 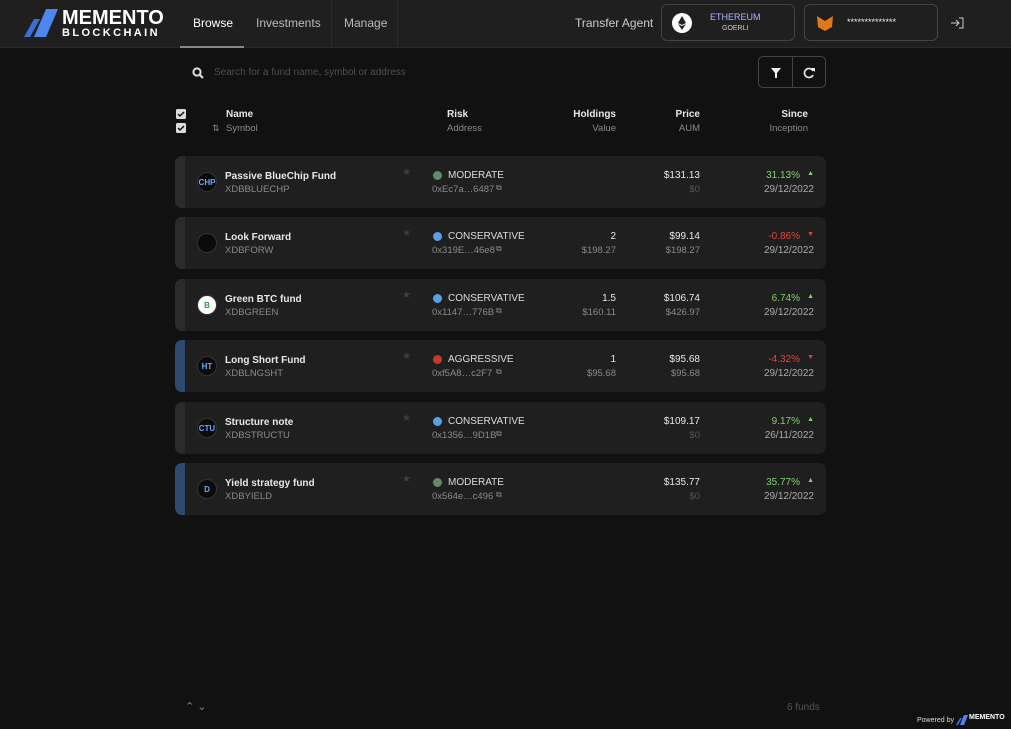 What do you see at coordinates (788, 128) in the screenshot?
I see `column-sub: Inception` at bounding box center [788, 128].